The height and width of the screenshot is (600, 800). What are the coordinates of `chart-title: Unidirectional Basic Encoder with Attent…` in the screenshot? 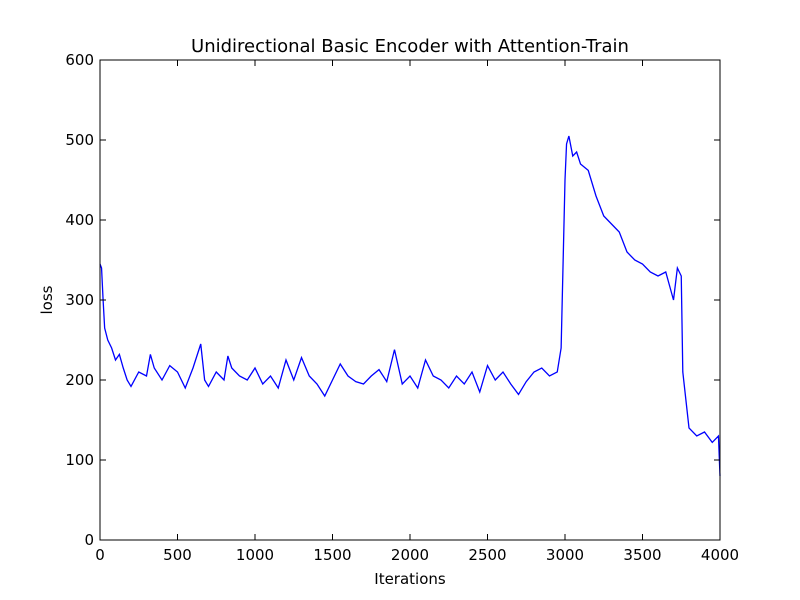 It's located at (410, 46).